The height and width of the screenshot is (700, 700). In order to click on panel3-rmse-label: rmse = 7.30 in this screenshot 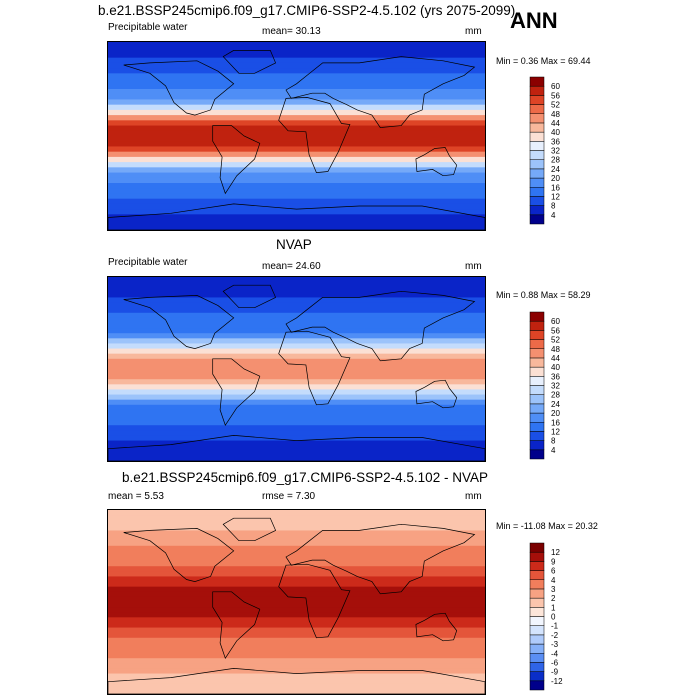, I will do `click(289, 496)`.